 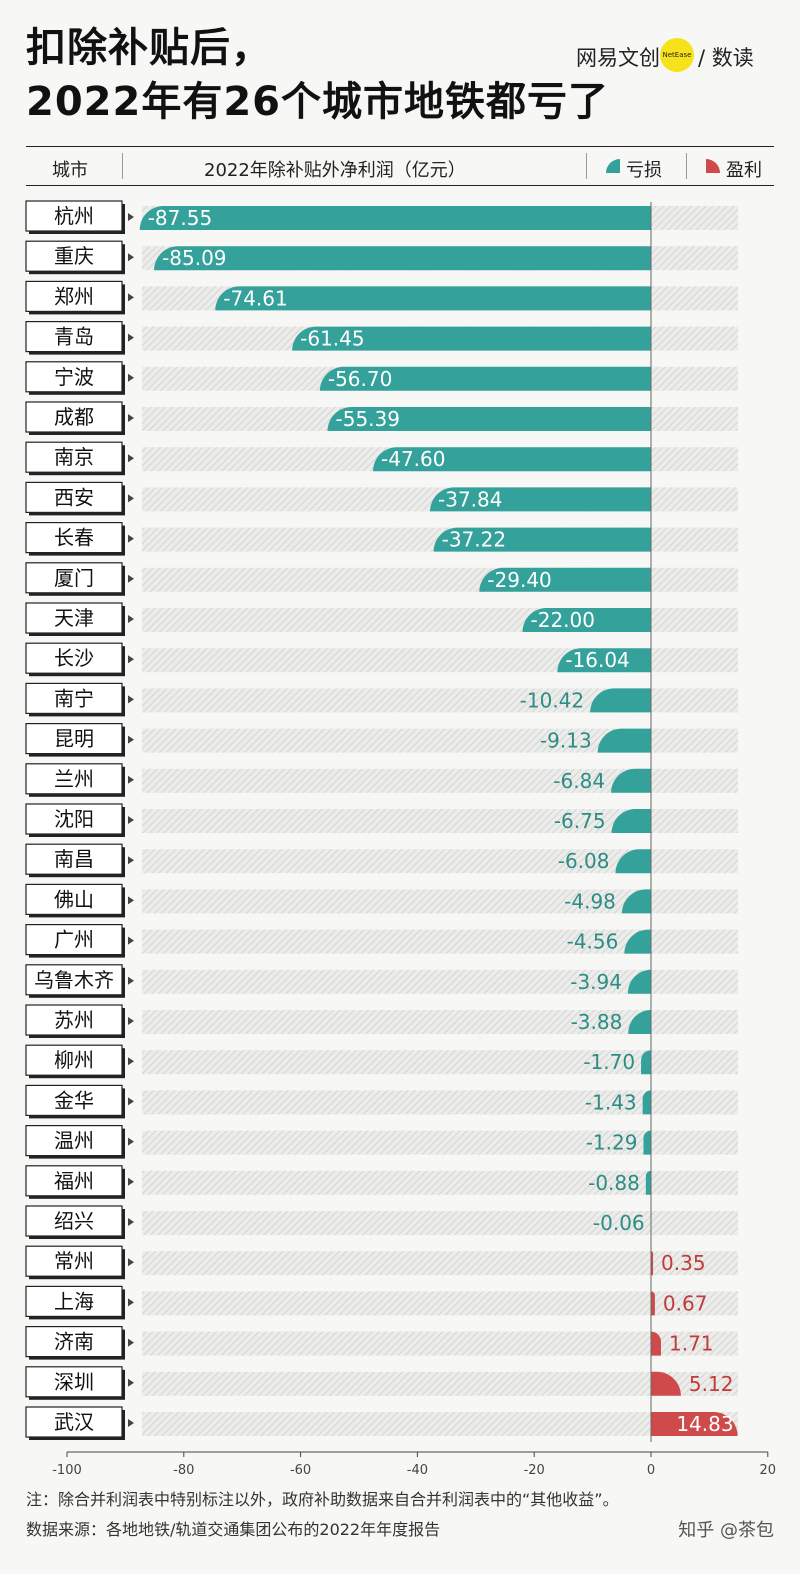 I want to click on x-tick-label: -40, so click(x=417, y=1470).